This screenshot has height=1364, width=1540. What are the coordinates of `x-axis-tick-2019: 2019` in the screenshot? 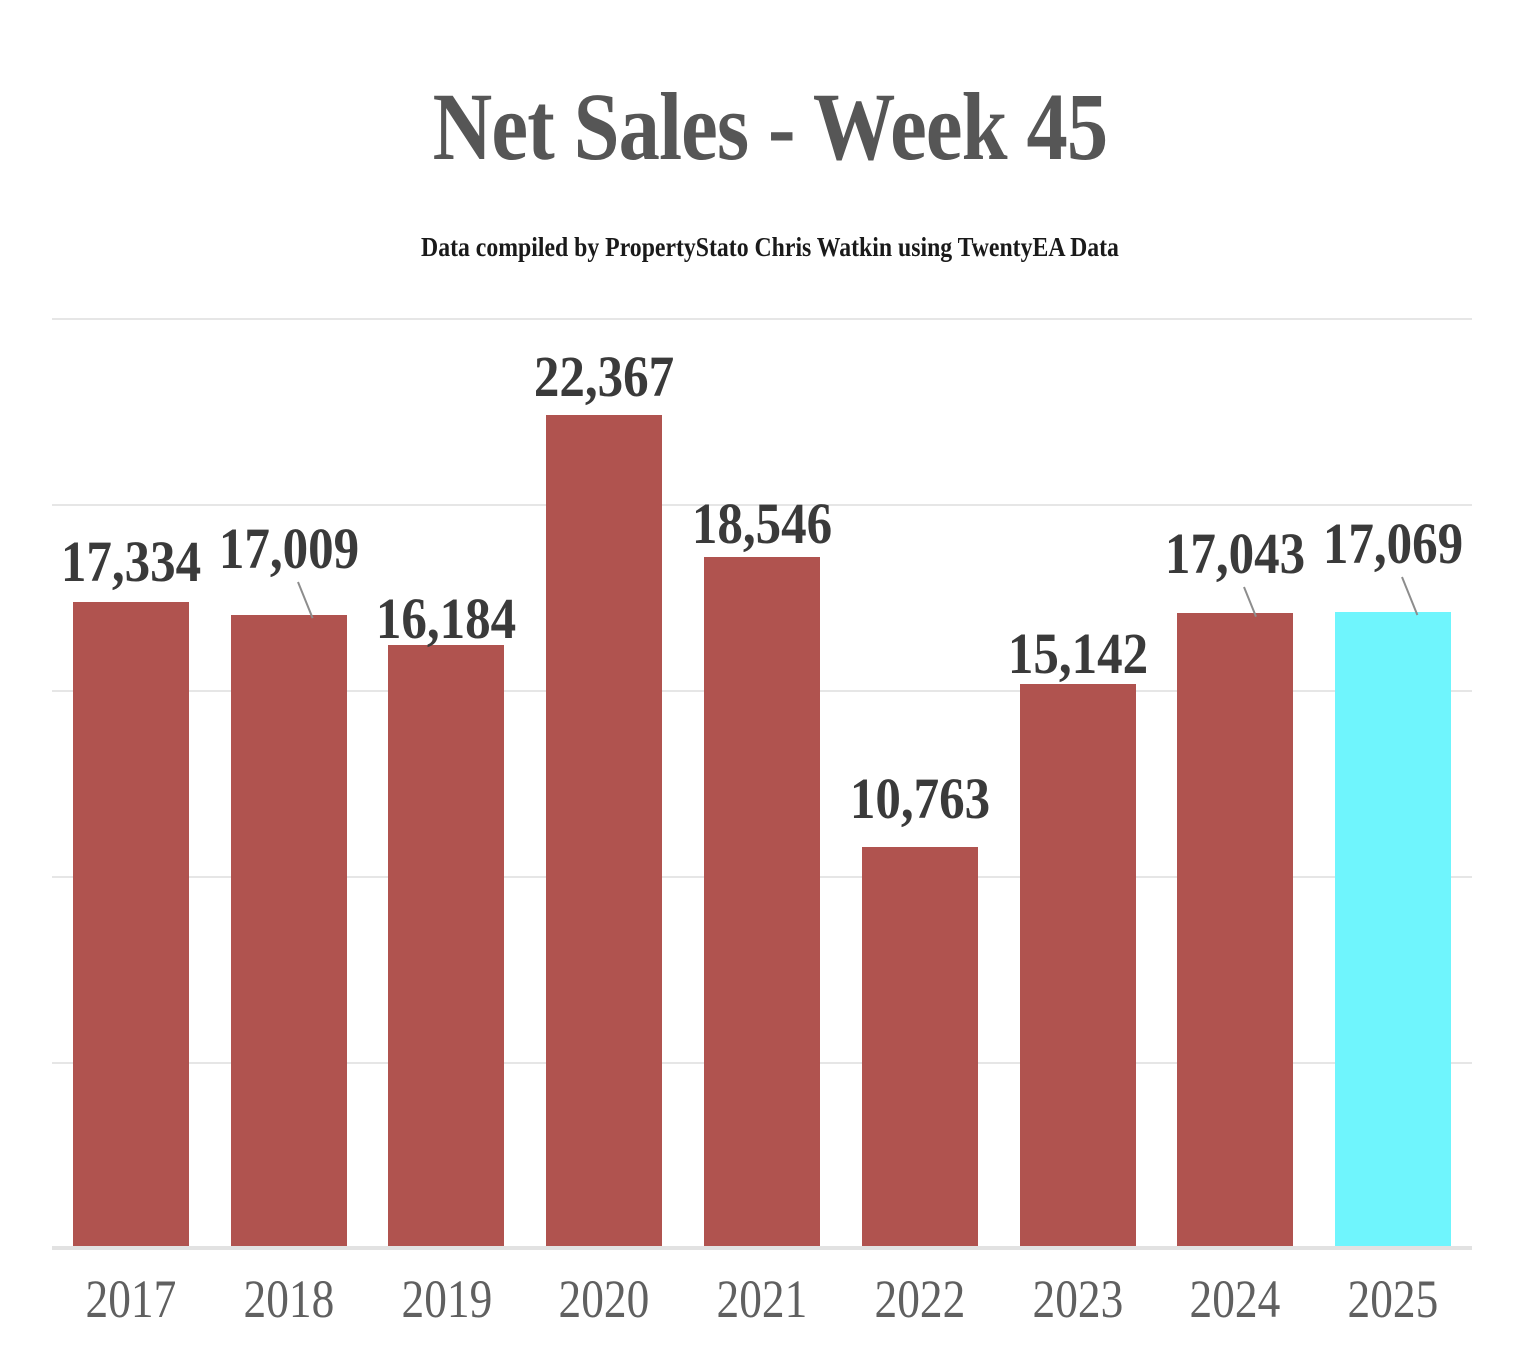 It's located at (446, 1299).